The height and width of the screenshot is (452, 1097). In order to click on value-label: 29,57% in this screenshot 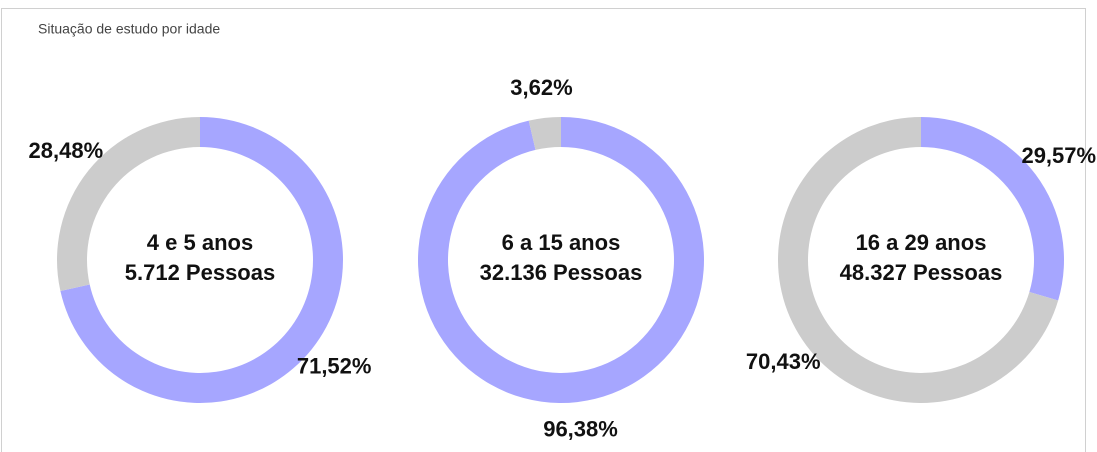, I will do `click(1058, 155)`.